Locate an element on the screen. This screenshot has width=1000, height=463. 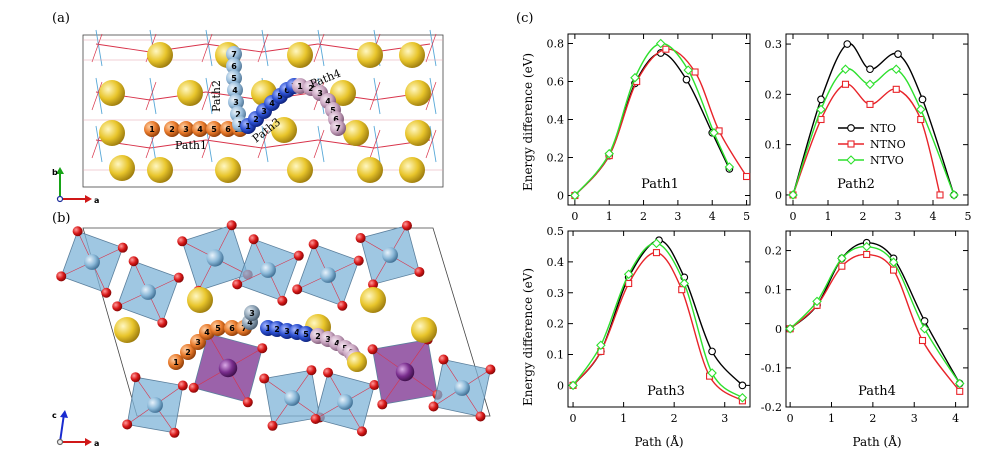
path2-atom-number: 2 is located at coordinates (238, 114).